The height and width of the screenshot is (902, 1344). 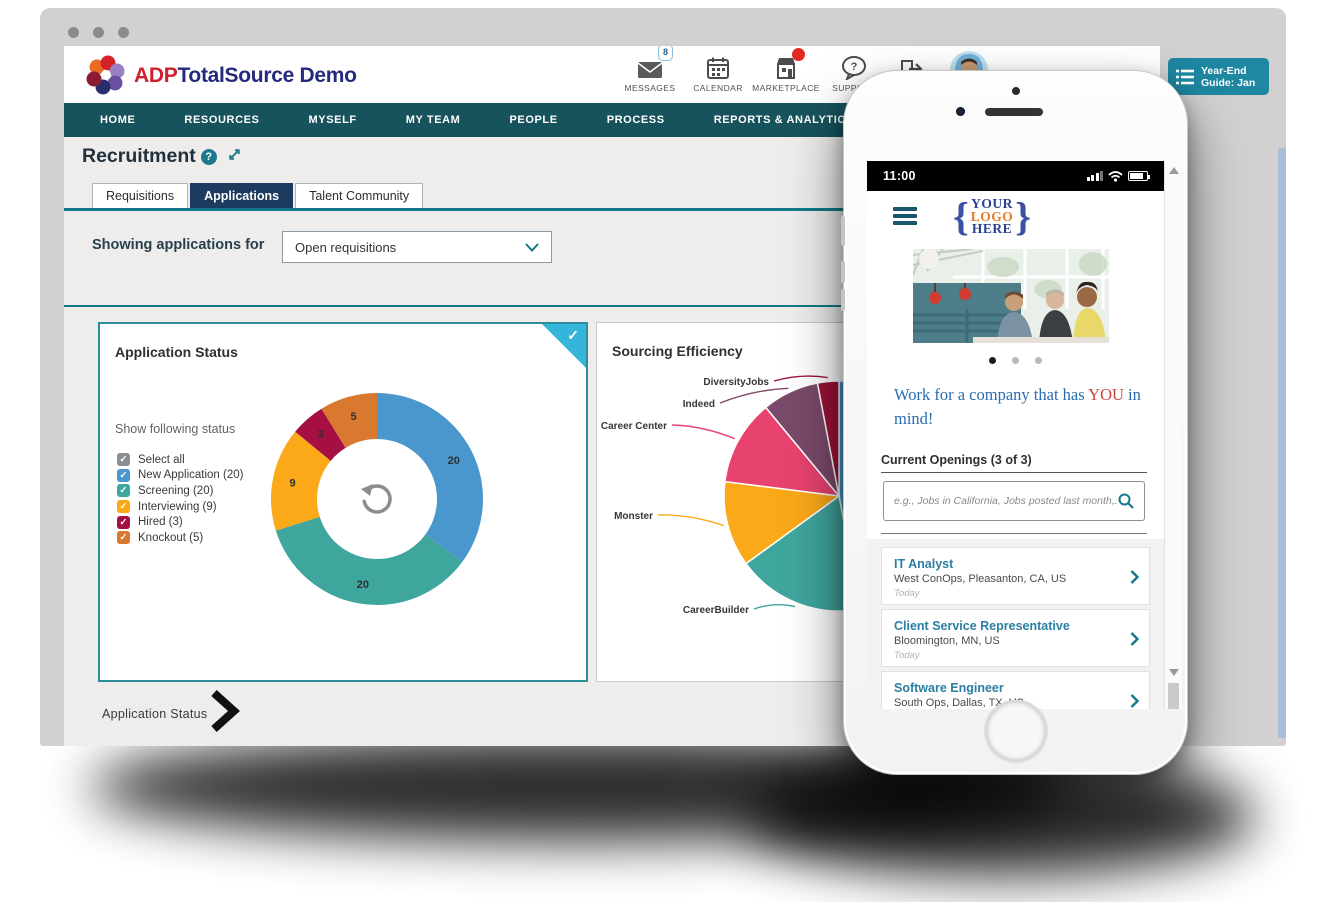 I want to click on legend-item-interviewing-9: ✓ Interviewing (9), so click(x=180, y=507).